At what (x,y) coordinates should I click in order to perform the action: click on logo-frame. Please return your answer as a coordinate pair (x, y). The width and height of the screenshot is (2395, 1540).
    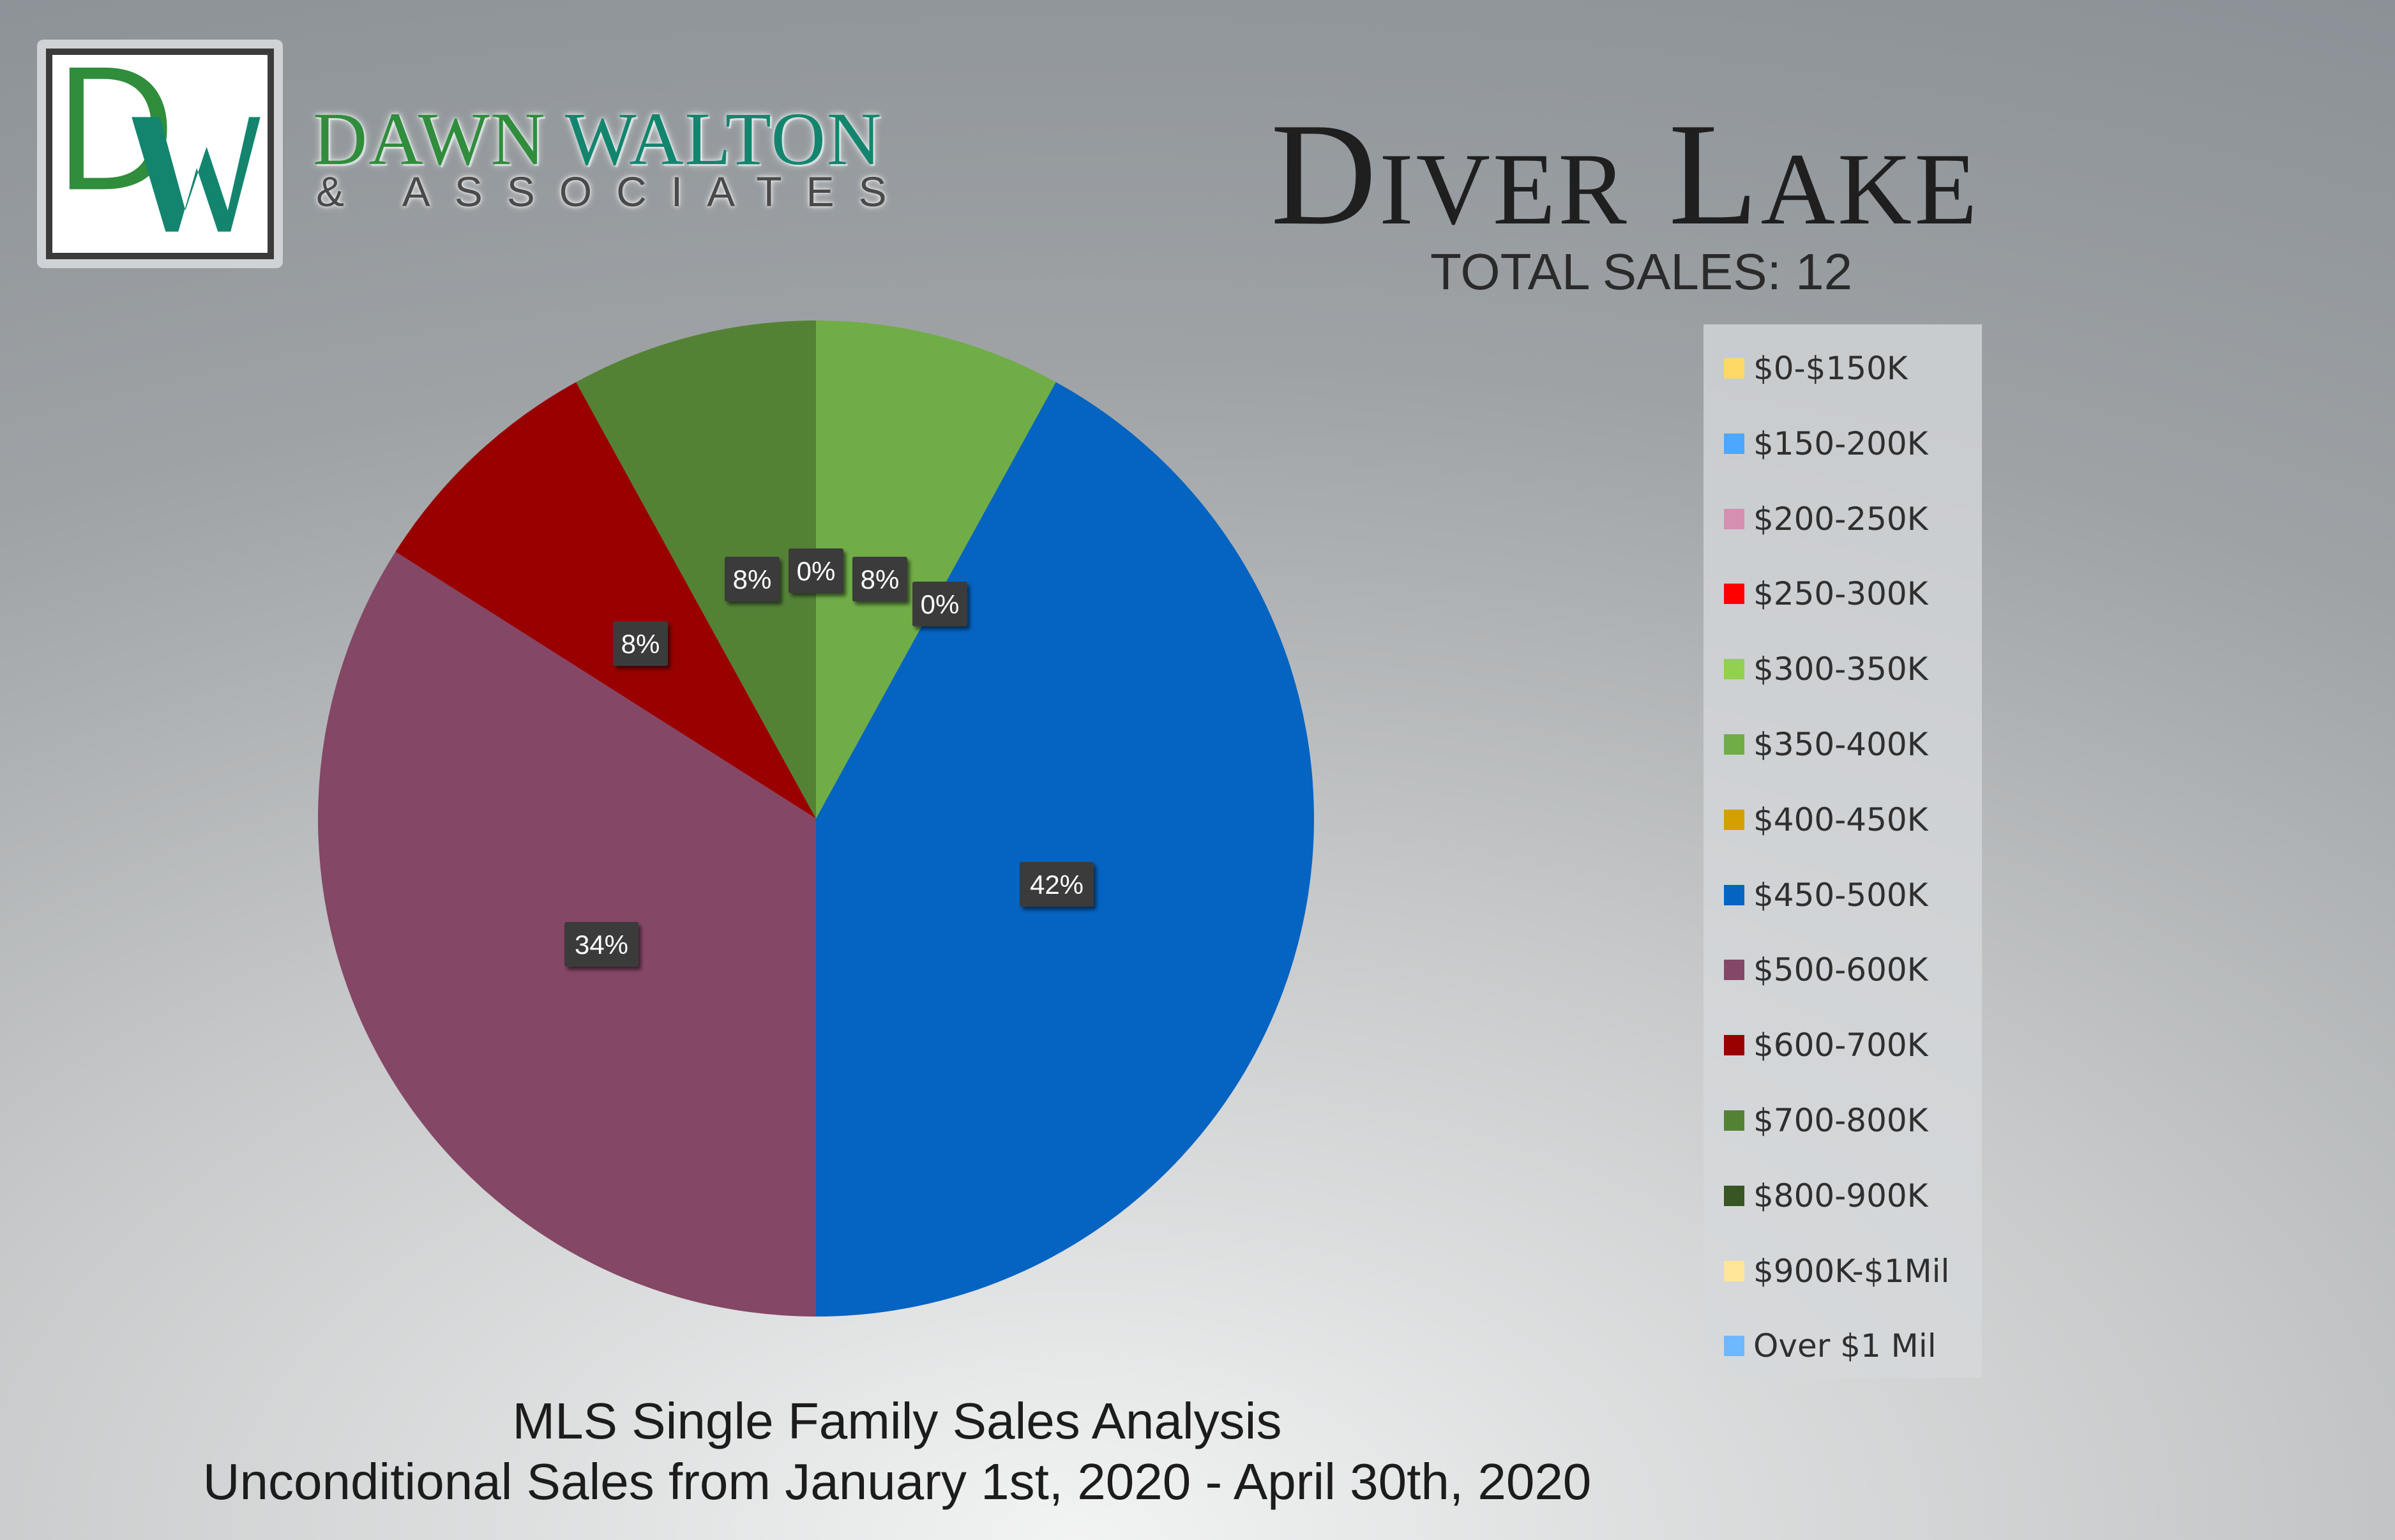
    Looking at the image, I should click on (160, 154).